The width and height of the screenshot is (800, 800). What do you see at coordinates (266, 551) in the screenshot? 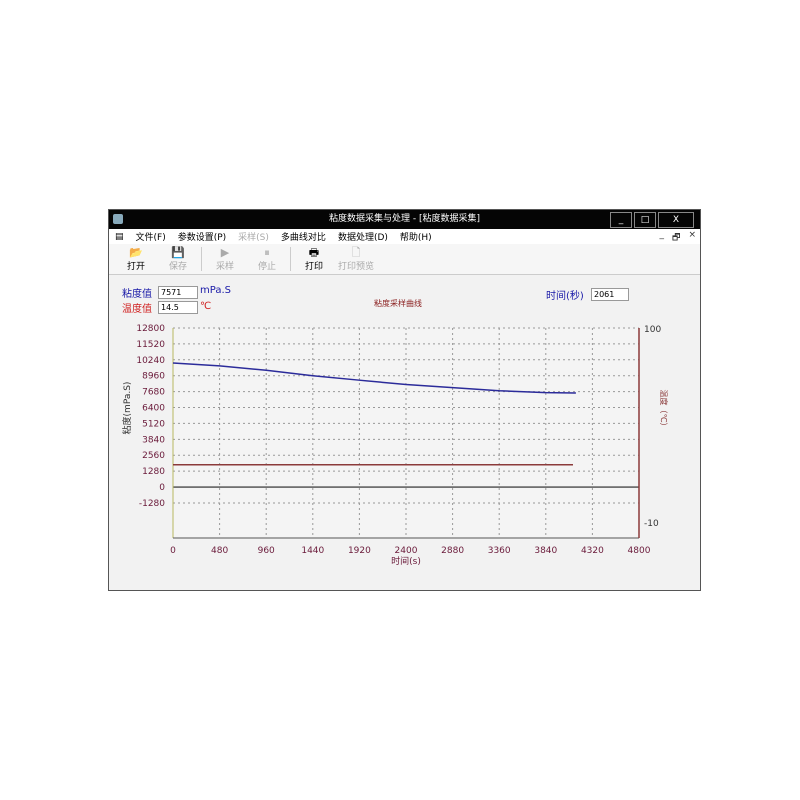
I see `x-tick-label: 960` at bounding box center [266, 551].